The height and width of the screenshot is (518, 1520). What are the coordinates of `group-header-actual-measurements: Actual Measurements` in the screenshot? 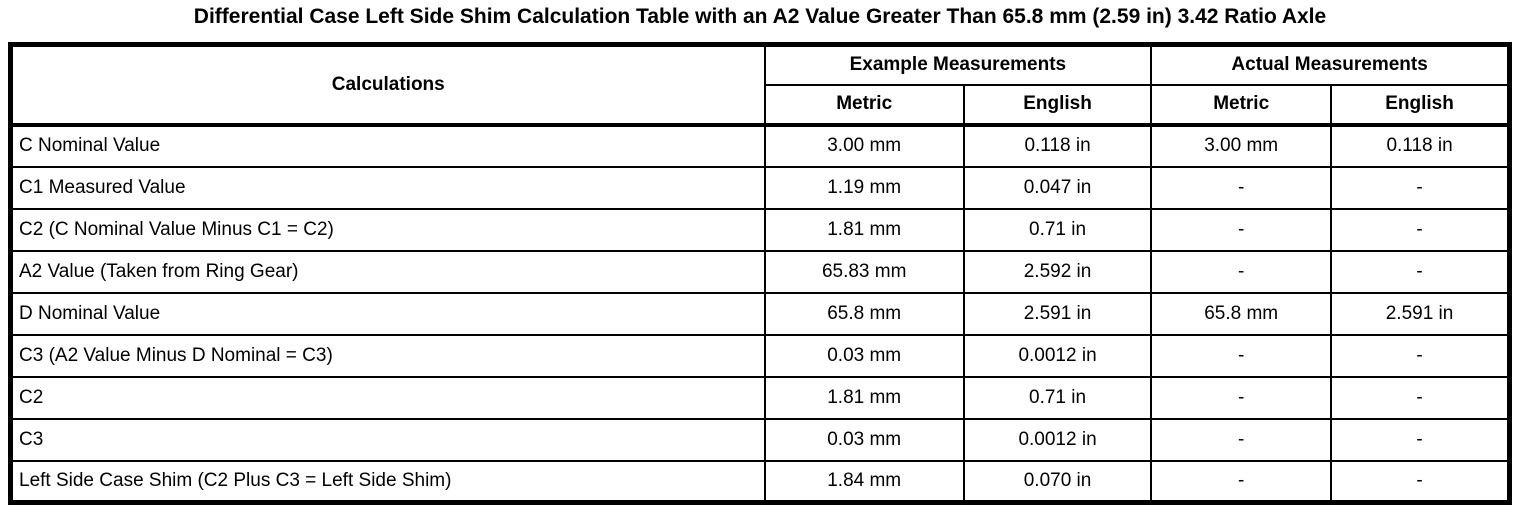 It's located at (1330, 64).